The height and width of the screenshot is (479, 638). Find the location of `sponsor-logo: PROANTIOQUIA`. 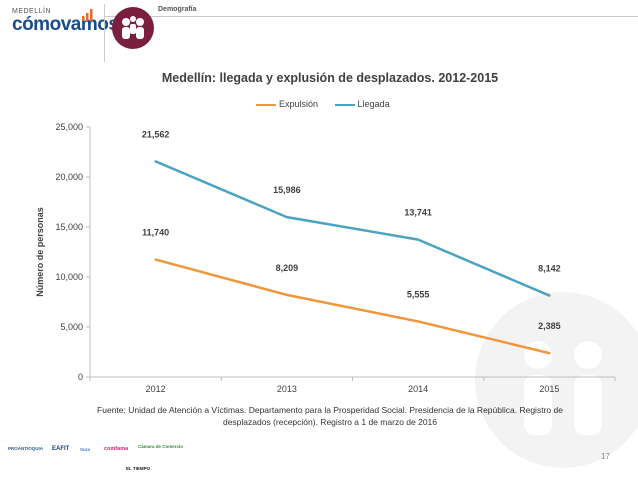

sponsor-logo: PROANTIOQUIA is located at coordinates (26, 448).